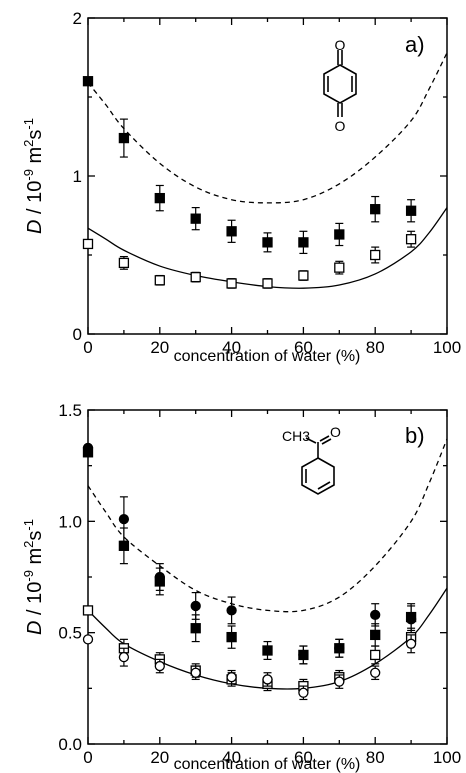  Describe the element at coordinates (340, 45) in the screenshot. I see `benzoquinone-oxygen-top: O` at that location.